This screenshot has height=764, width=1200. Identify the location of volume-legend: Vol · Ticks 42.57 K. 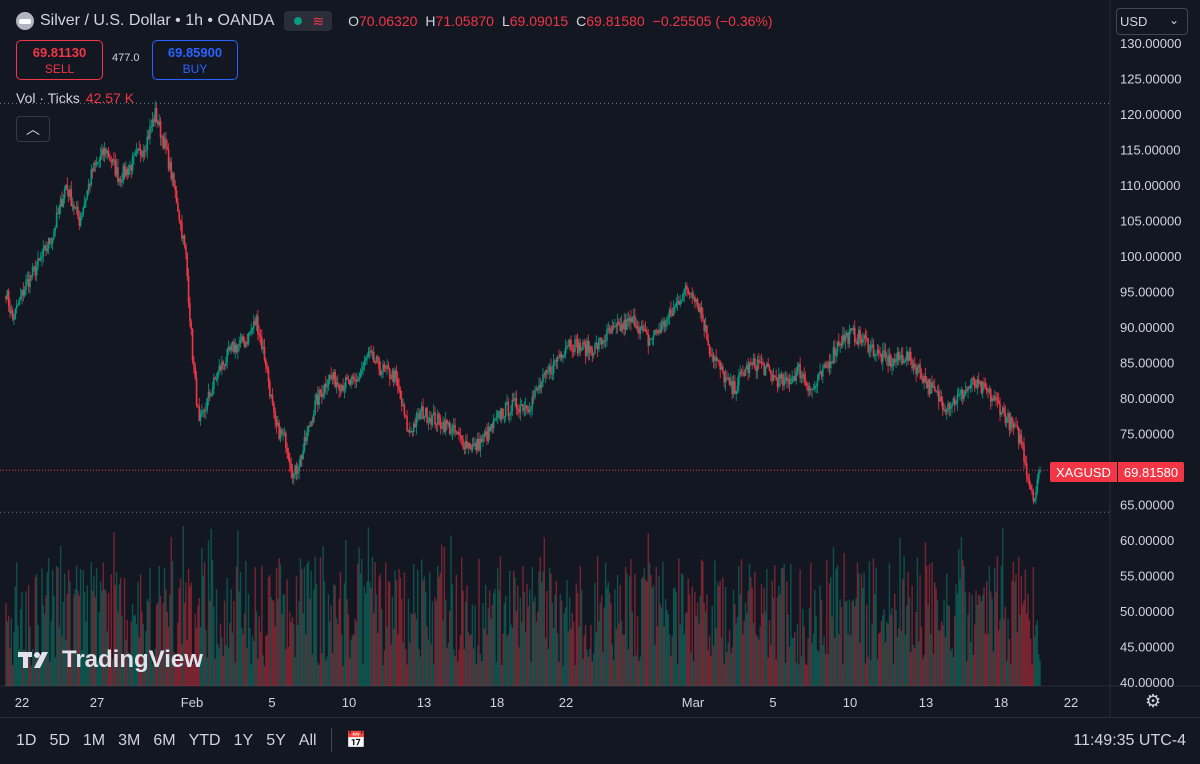
(75, 98).